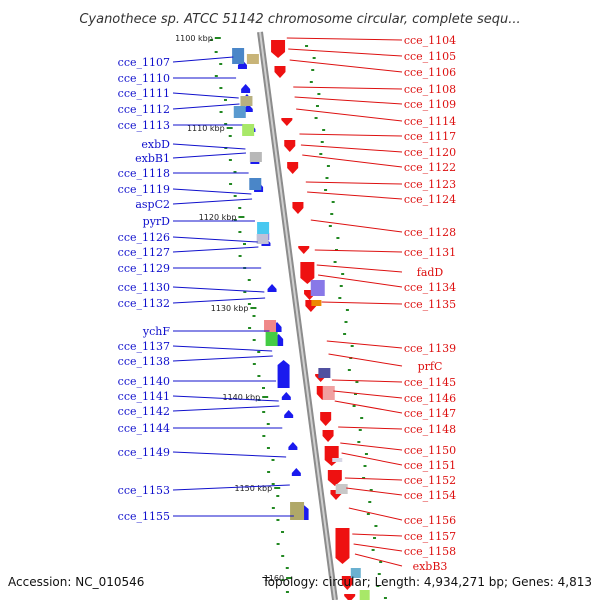 This screenshot has height=600, width=600. I want to click on left-gene-label: cce_1138, so click(144, 361).